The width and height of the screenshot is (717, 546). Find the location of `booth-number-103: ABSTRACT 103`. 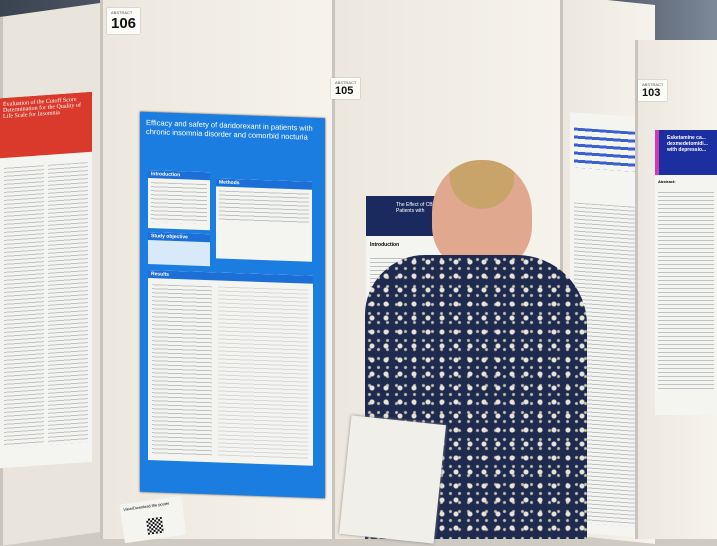

booth-number-103: ABSTRACT 103 is located at coordinates (653, 90).